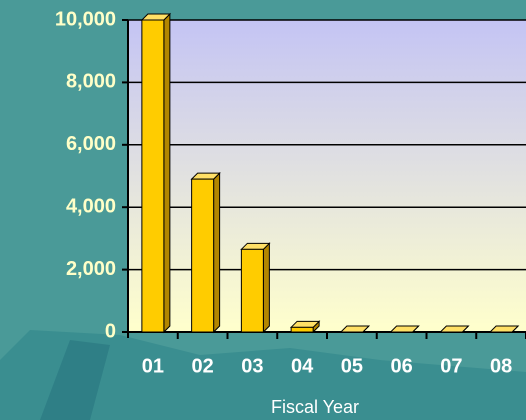 The height and width of the screenshot is (420, 526). I want to click on y-tick-label: 4,000, so click(91, 206).